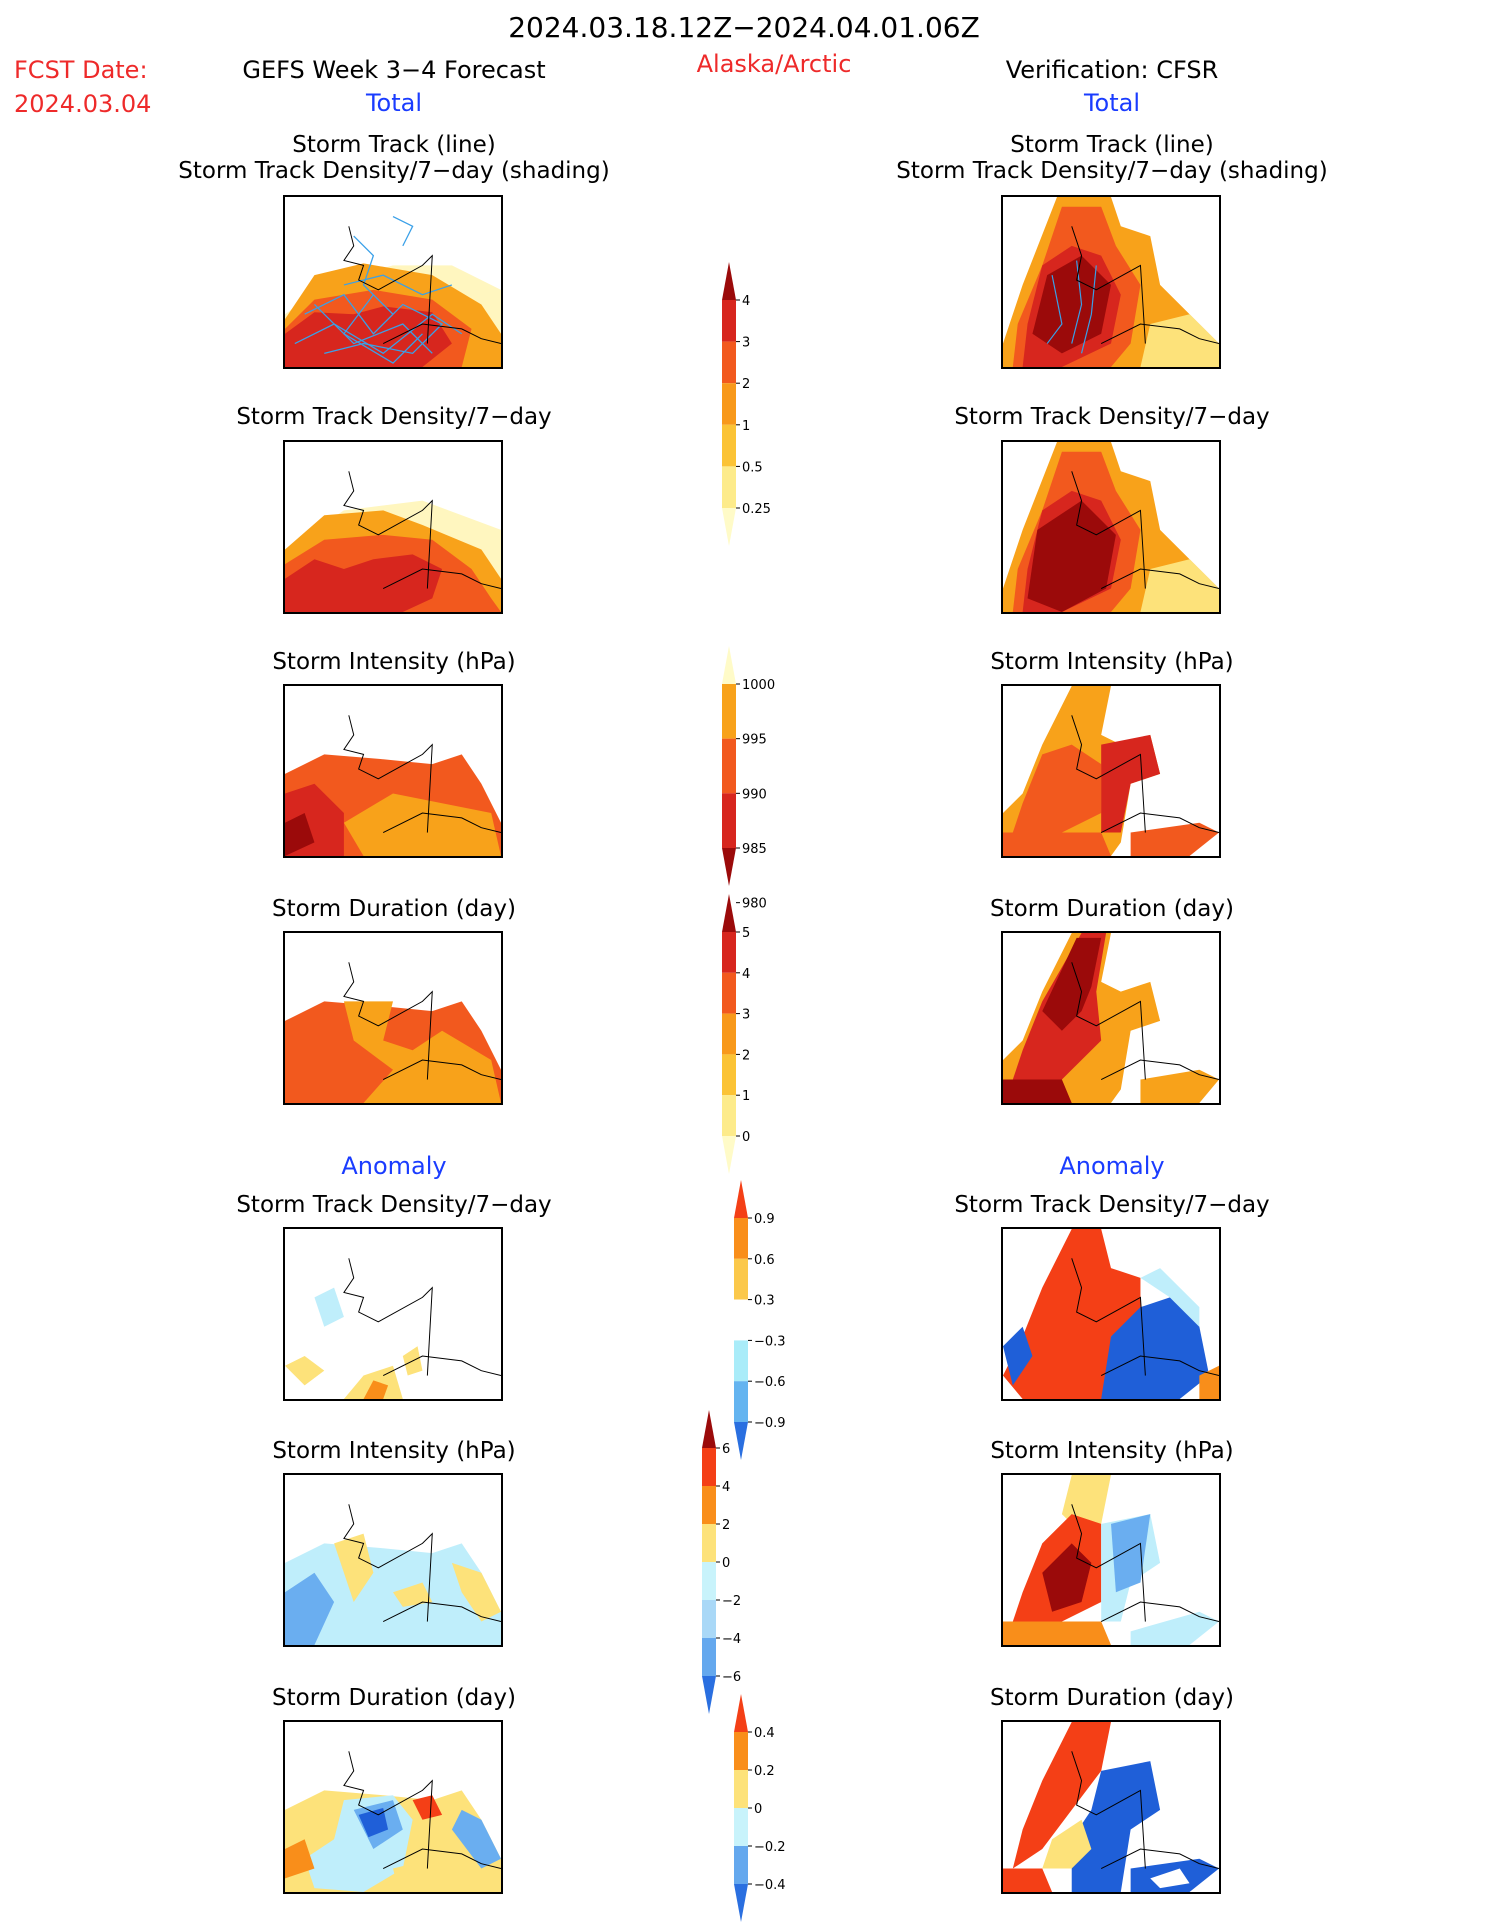 The width and height of the screenshot is (1487, 1926). What do you see at coordinates (754, 849) in the screenshot?
I see `colorbar-tick-label: 985` at bounding box center [754, 849].